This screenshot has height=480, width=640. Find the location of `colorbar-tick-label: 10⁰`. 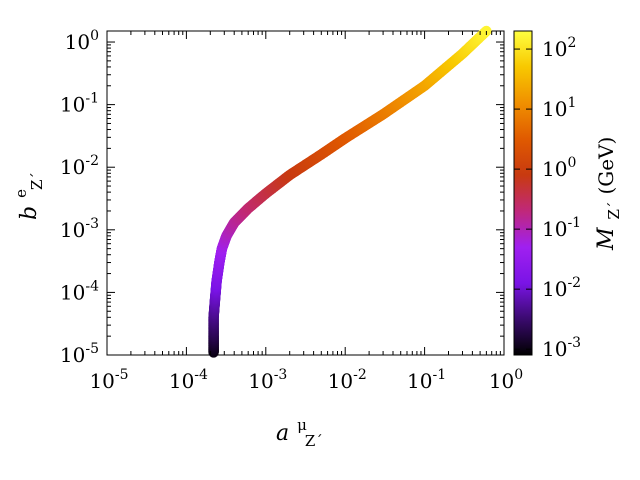

colorbar-tick-label: 10⁰ is located at coordinates (559, 168).